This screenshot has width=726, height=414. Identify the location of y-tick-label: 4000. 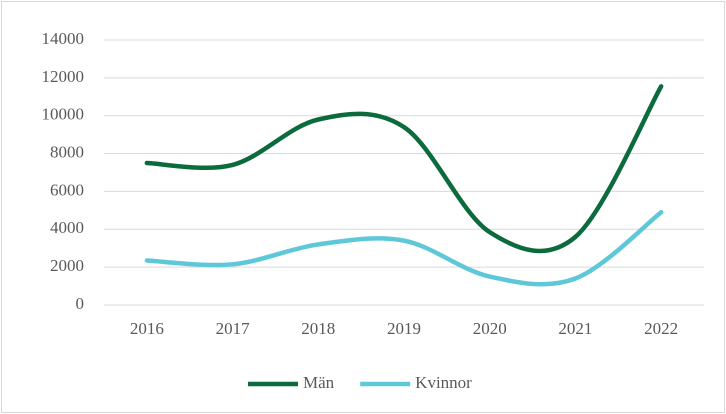
(67, 227).